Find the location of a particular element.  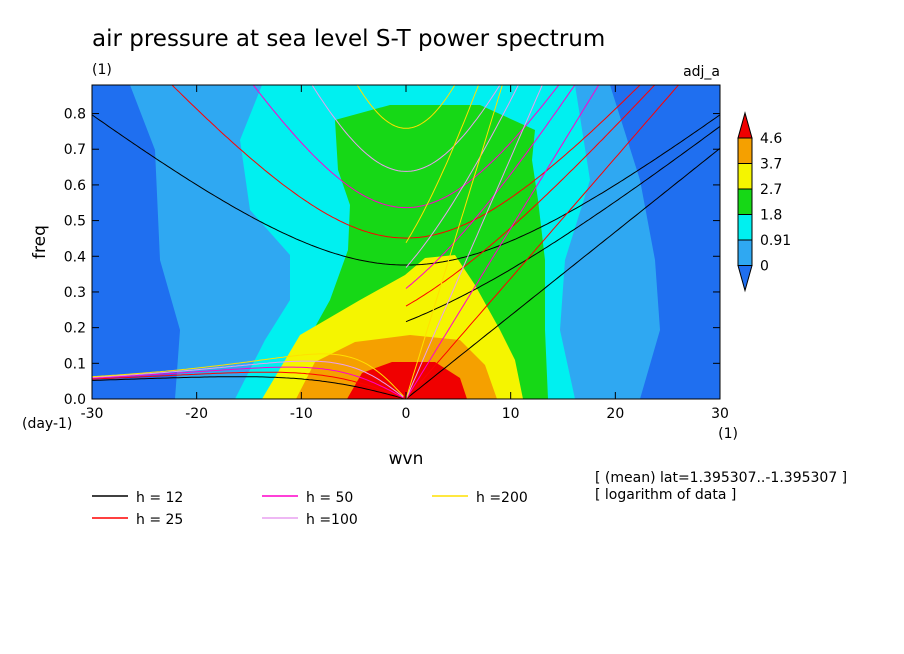

y-tick-label-2: 0.2 is located at coordinates (75, 329).